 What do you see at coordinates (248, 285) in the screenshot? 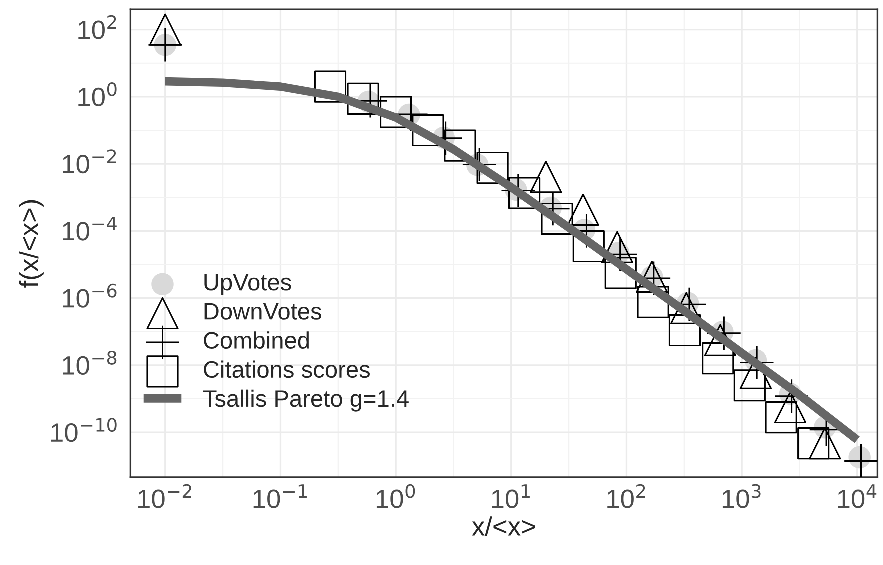
I see `legend-label: UpVotes` at bounding box center [248, 285].